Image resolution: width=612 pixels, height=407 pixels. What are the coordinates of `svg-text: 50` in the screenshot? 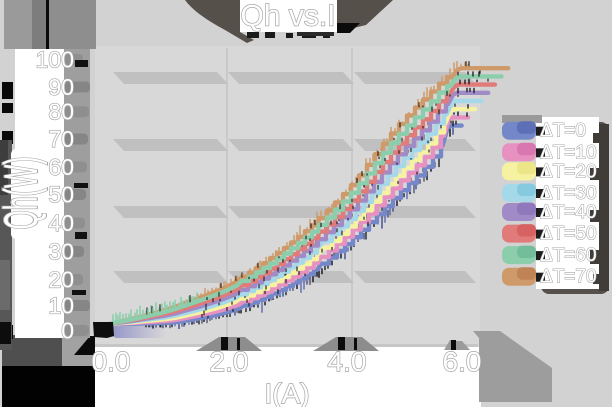 It's located at (61, 195).